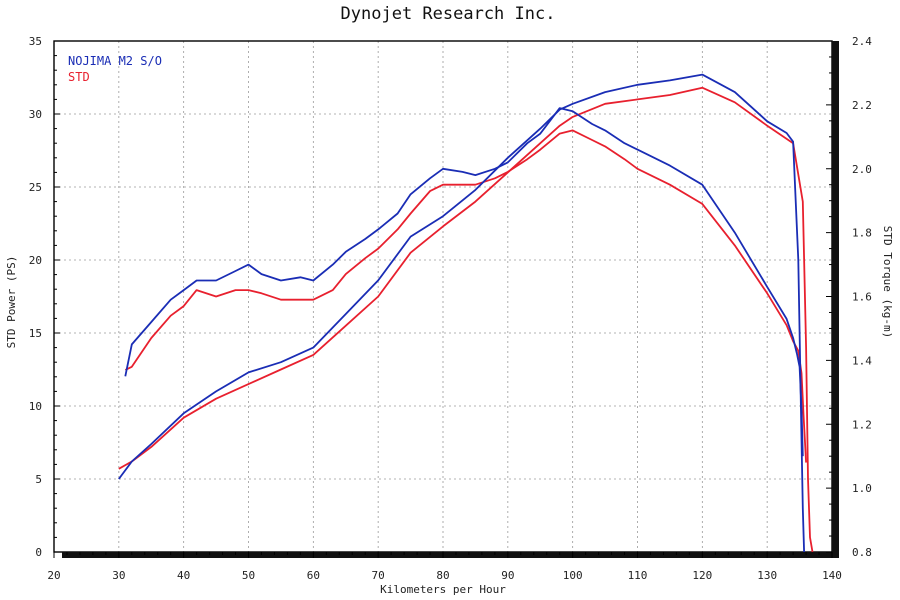  Describe the element at coordinates (35, 114) in the screenshot. I see `y-left-tick-label: 30` at that location.